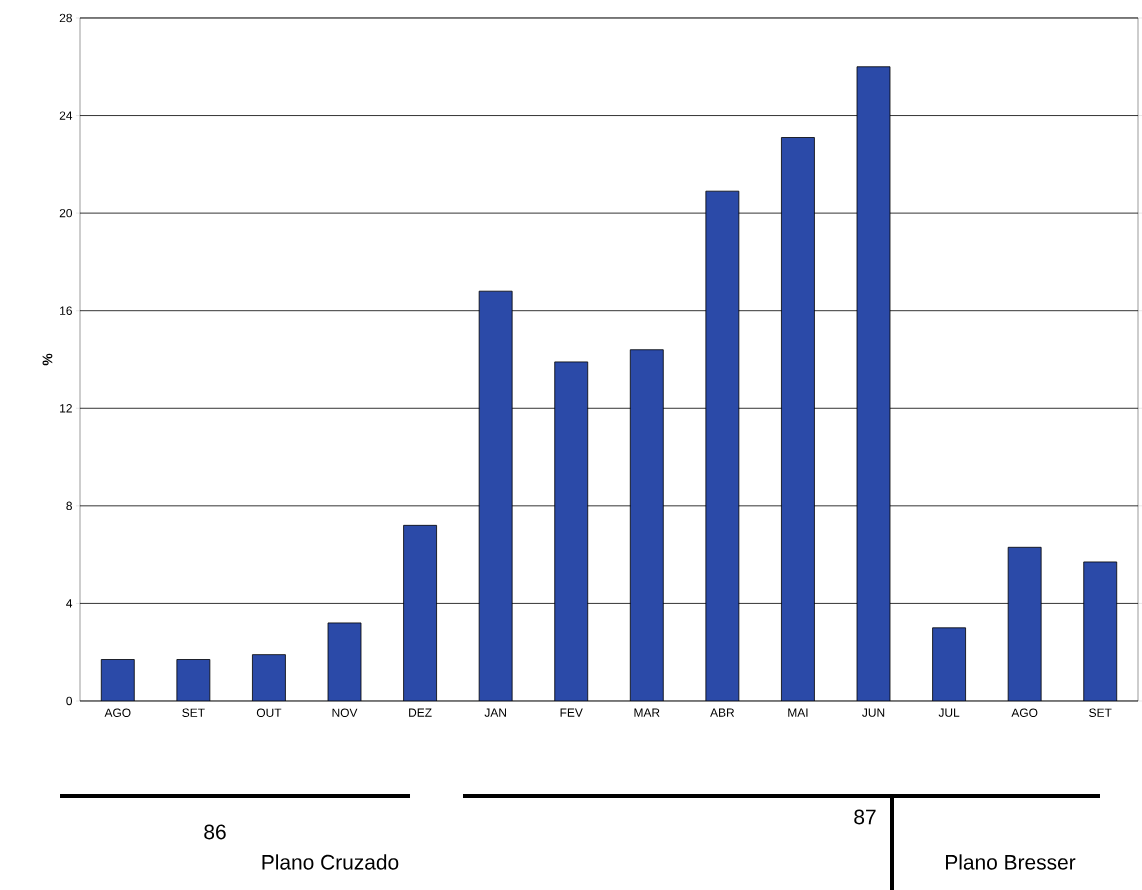 The image size is (1142, 890). I want to click on y-axis-title: %, so click(47, 359).